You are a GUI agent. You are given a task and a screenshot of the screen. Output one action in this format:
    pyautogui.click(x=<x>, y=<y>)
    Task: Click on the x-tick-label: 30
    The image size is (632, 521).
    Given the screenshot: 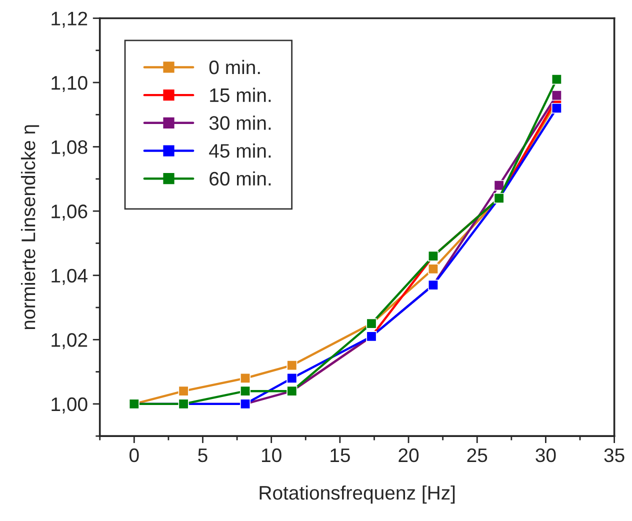 What is the action you would take?
    pyautogui.click(x=546, y=455)
    